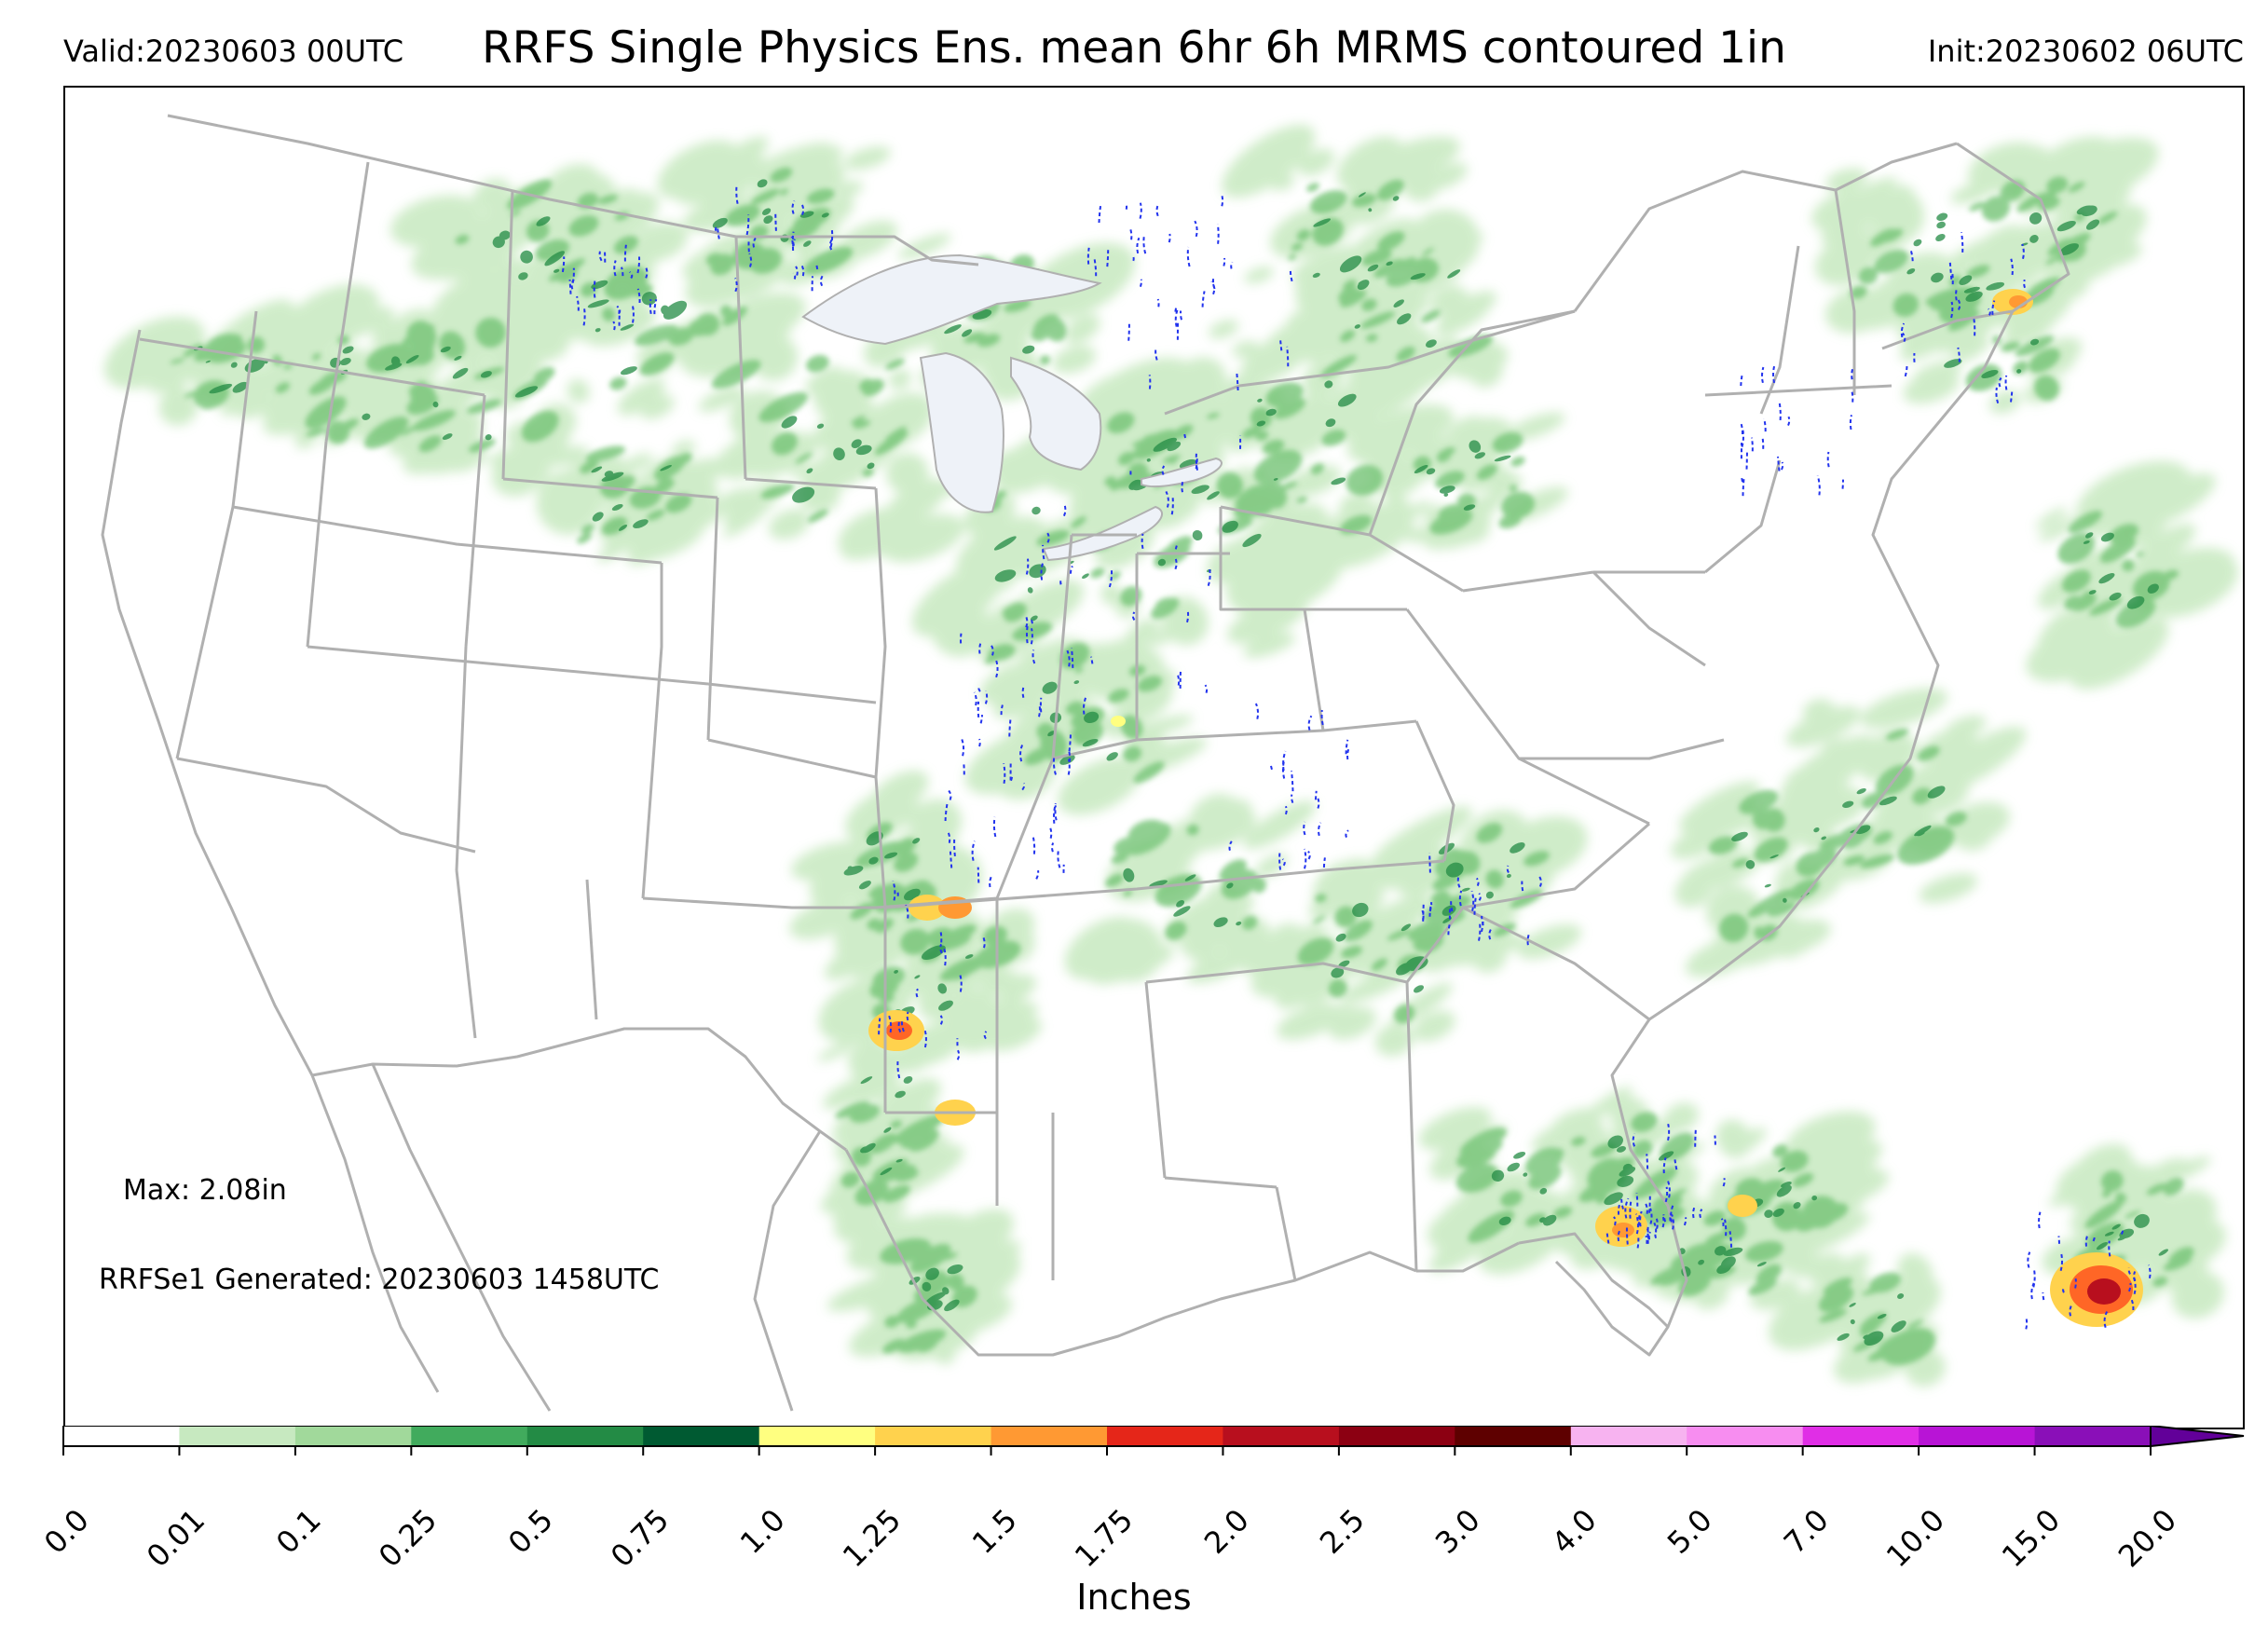 The height and width of the screenshot is (1640, 2268). I want to click on colorbar-tick-label: 0.1, so click(298, 1531).